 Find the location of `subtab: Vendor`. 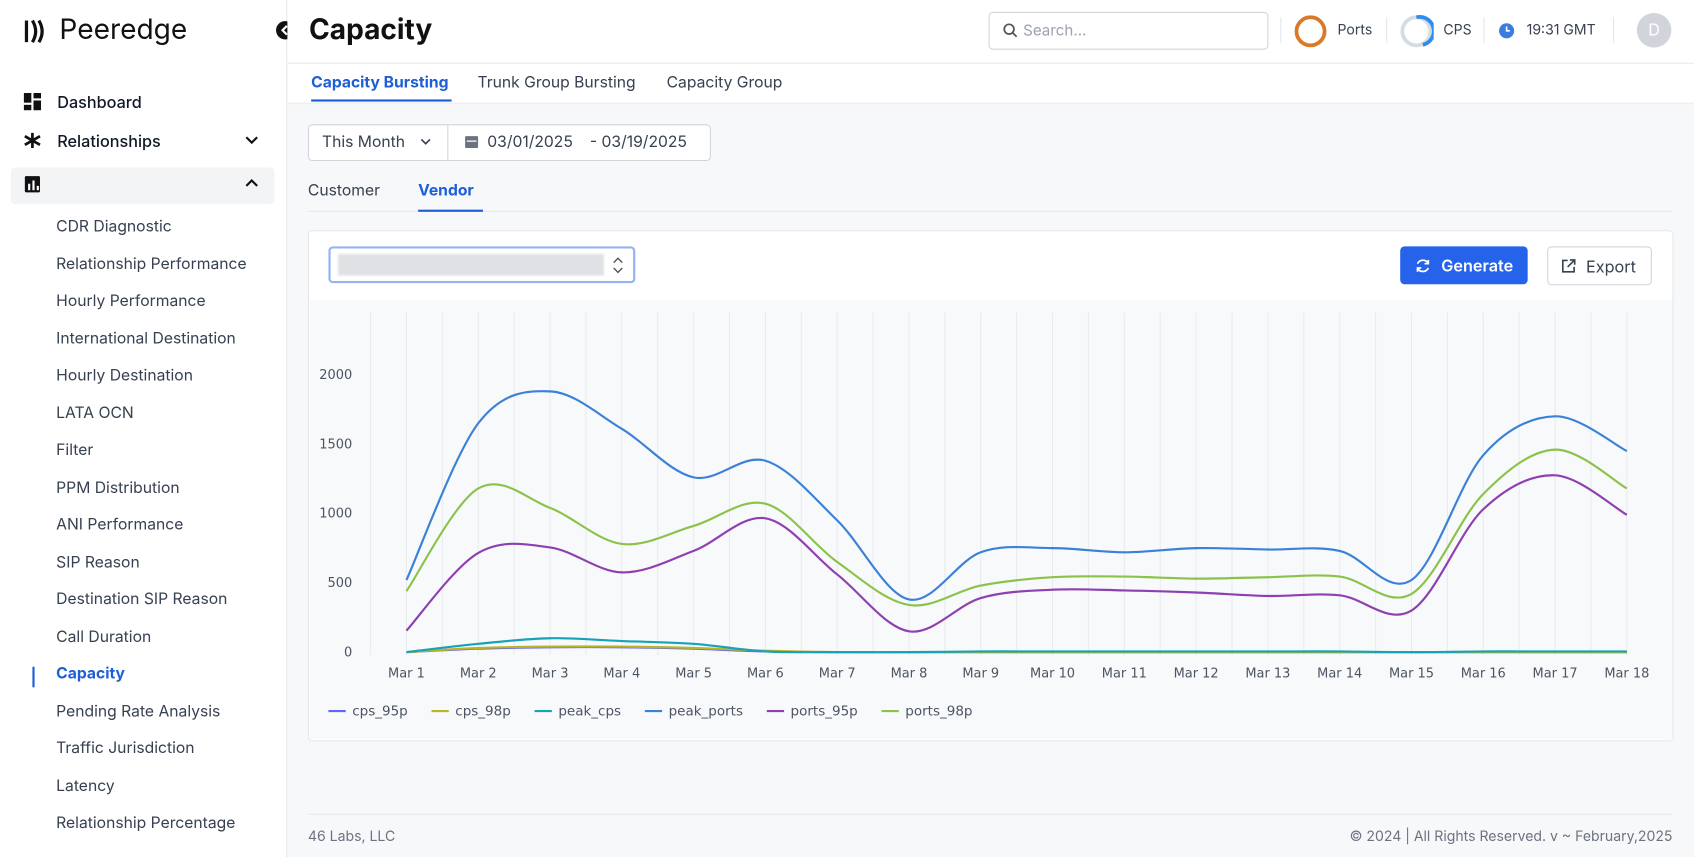

subtab: Vendor is located at coordinates (446, 190).